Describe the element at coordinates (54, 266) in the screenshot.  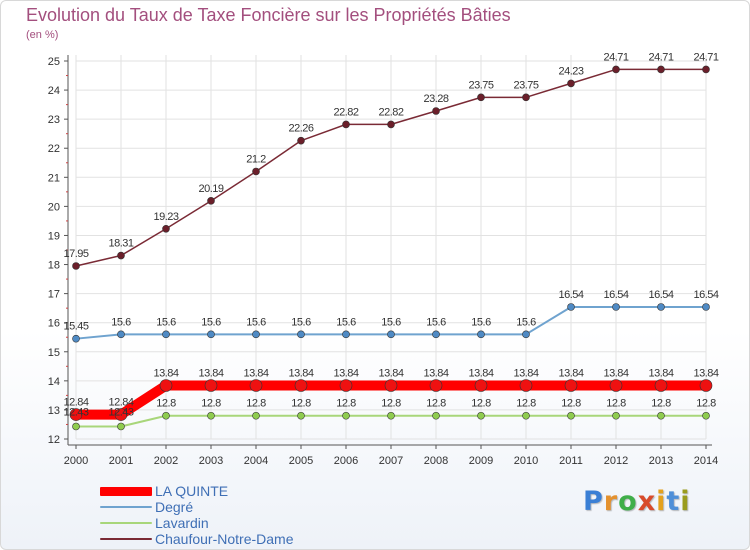
I see `y-tick-label: 18` at that location.